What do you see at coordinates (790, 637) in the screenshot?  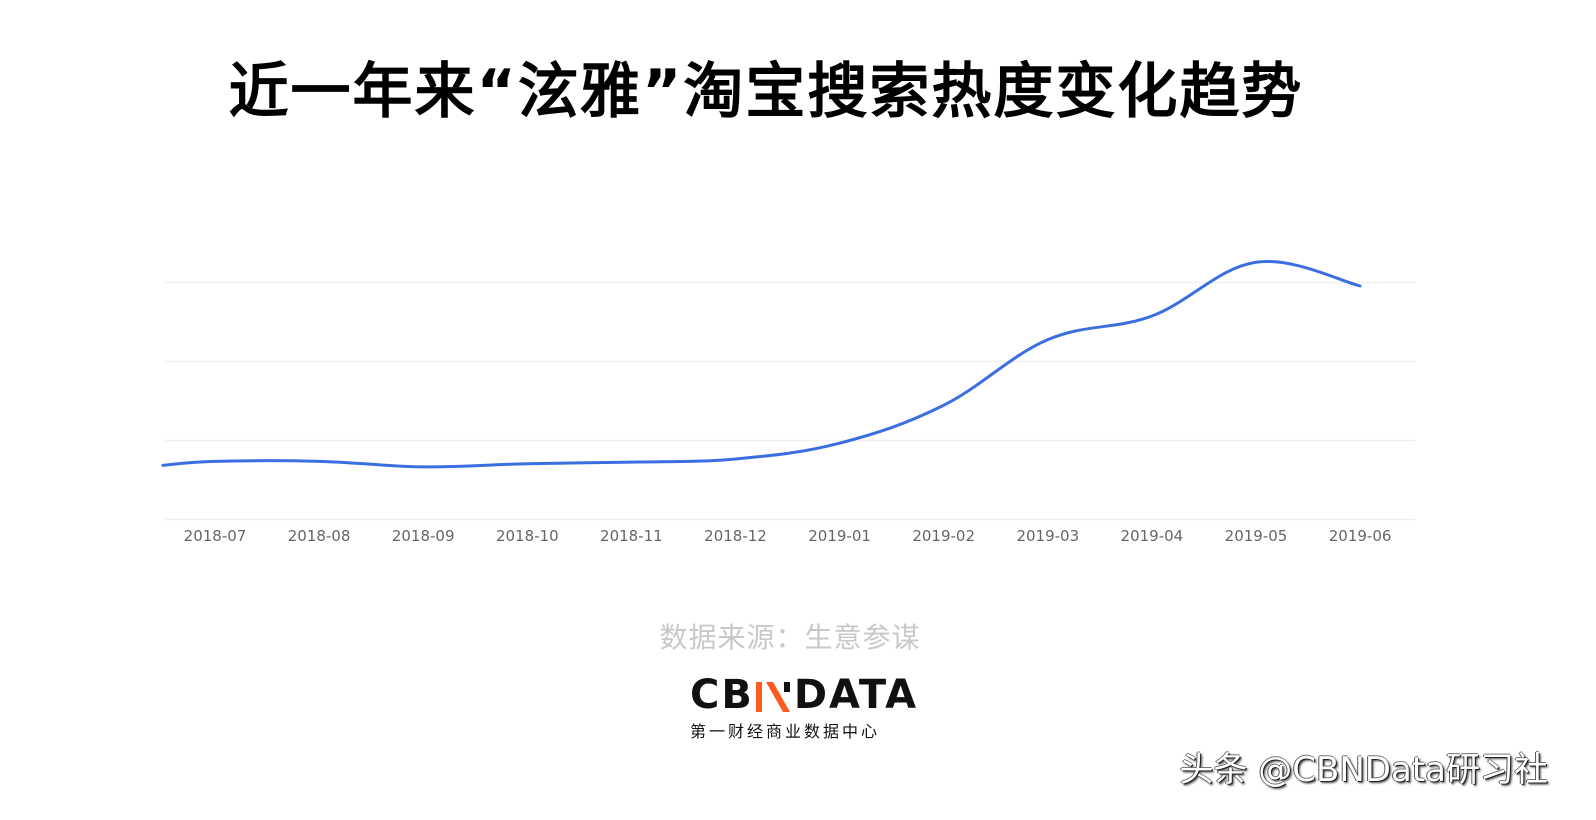 I see `data-source-note: 数据来源：生意参谋` at bounding box center [790, 637].